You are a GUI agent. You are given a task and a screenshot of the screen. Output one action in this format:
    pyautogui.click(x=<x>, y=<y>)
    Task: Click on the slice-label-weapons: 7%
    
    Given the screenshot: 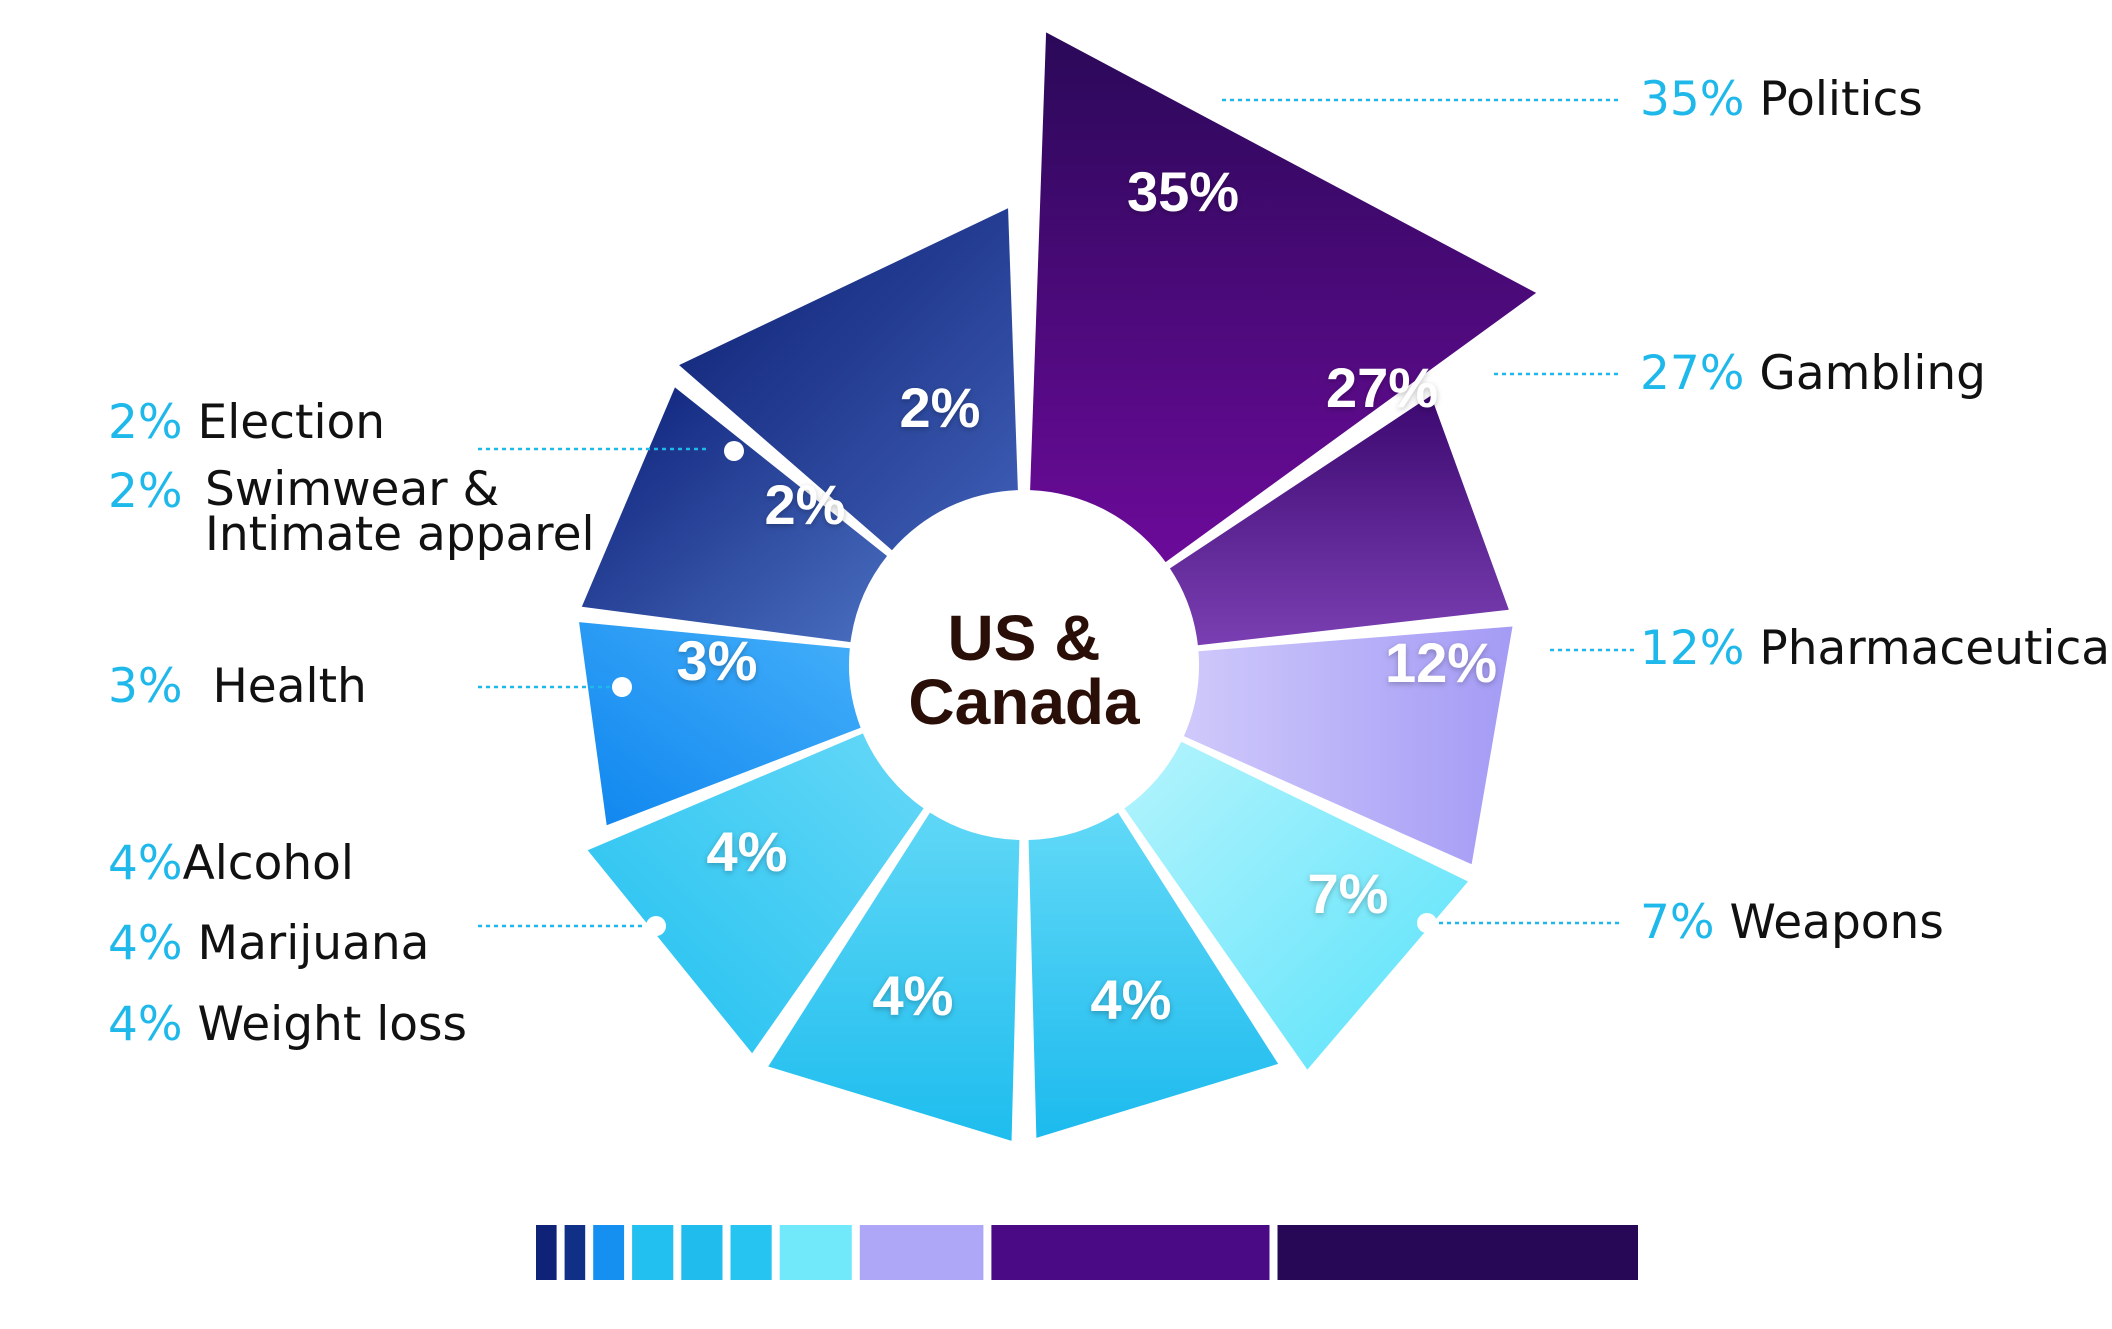 What is the action you would take?
    pyautogui.click(x=1348, y=893)
    